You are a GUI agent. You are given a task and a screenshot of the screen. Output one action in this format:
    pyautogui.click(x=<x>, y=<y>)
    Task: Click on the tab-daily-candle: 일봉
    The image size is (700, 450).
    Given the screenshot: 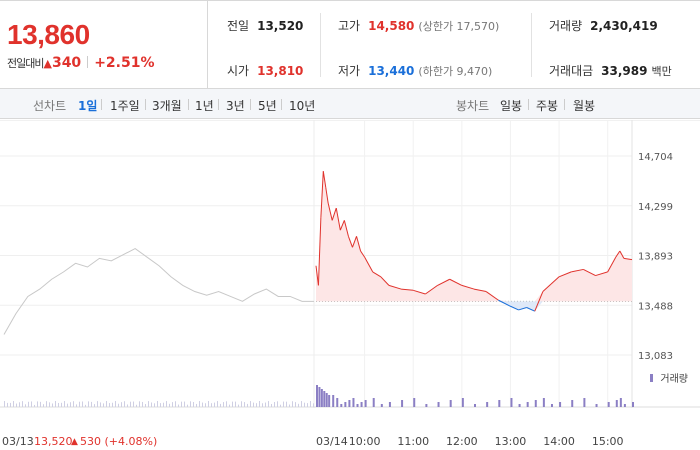 What is the action you would take?
    pyautogui.click(x=511, y=106)
    